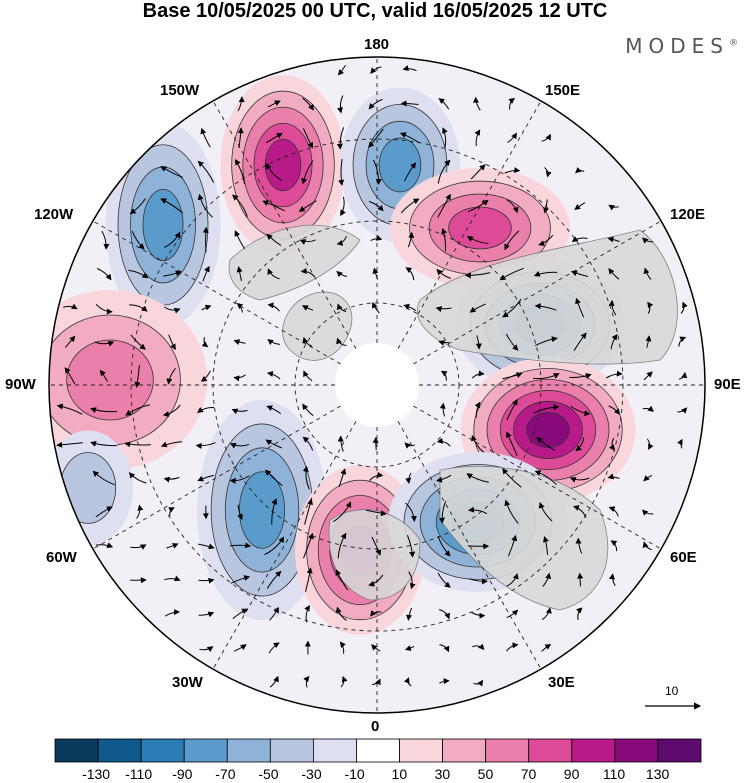 The width and height of the screenshot is (750, 783). Describe the element at coordinates (614, 774) in the screenshot. I see `colorbar-tick-label: 110` at that location.